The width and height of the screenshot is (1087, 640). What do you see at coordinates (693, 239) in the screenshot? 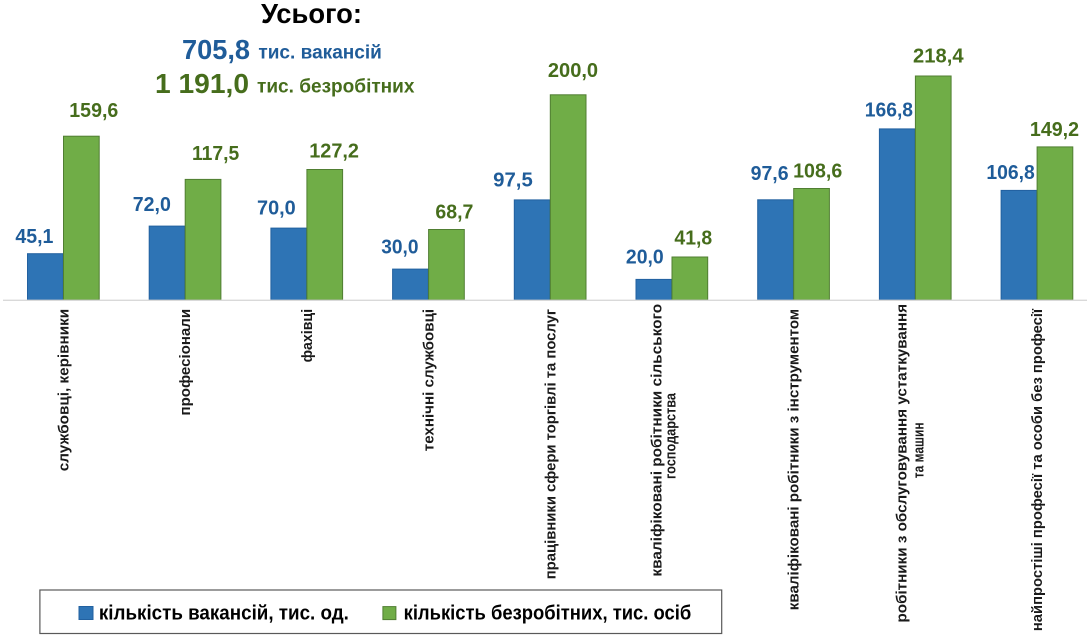
I see `svg-text: 41,8` at bounding box center [693, 239].